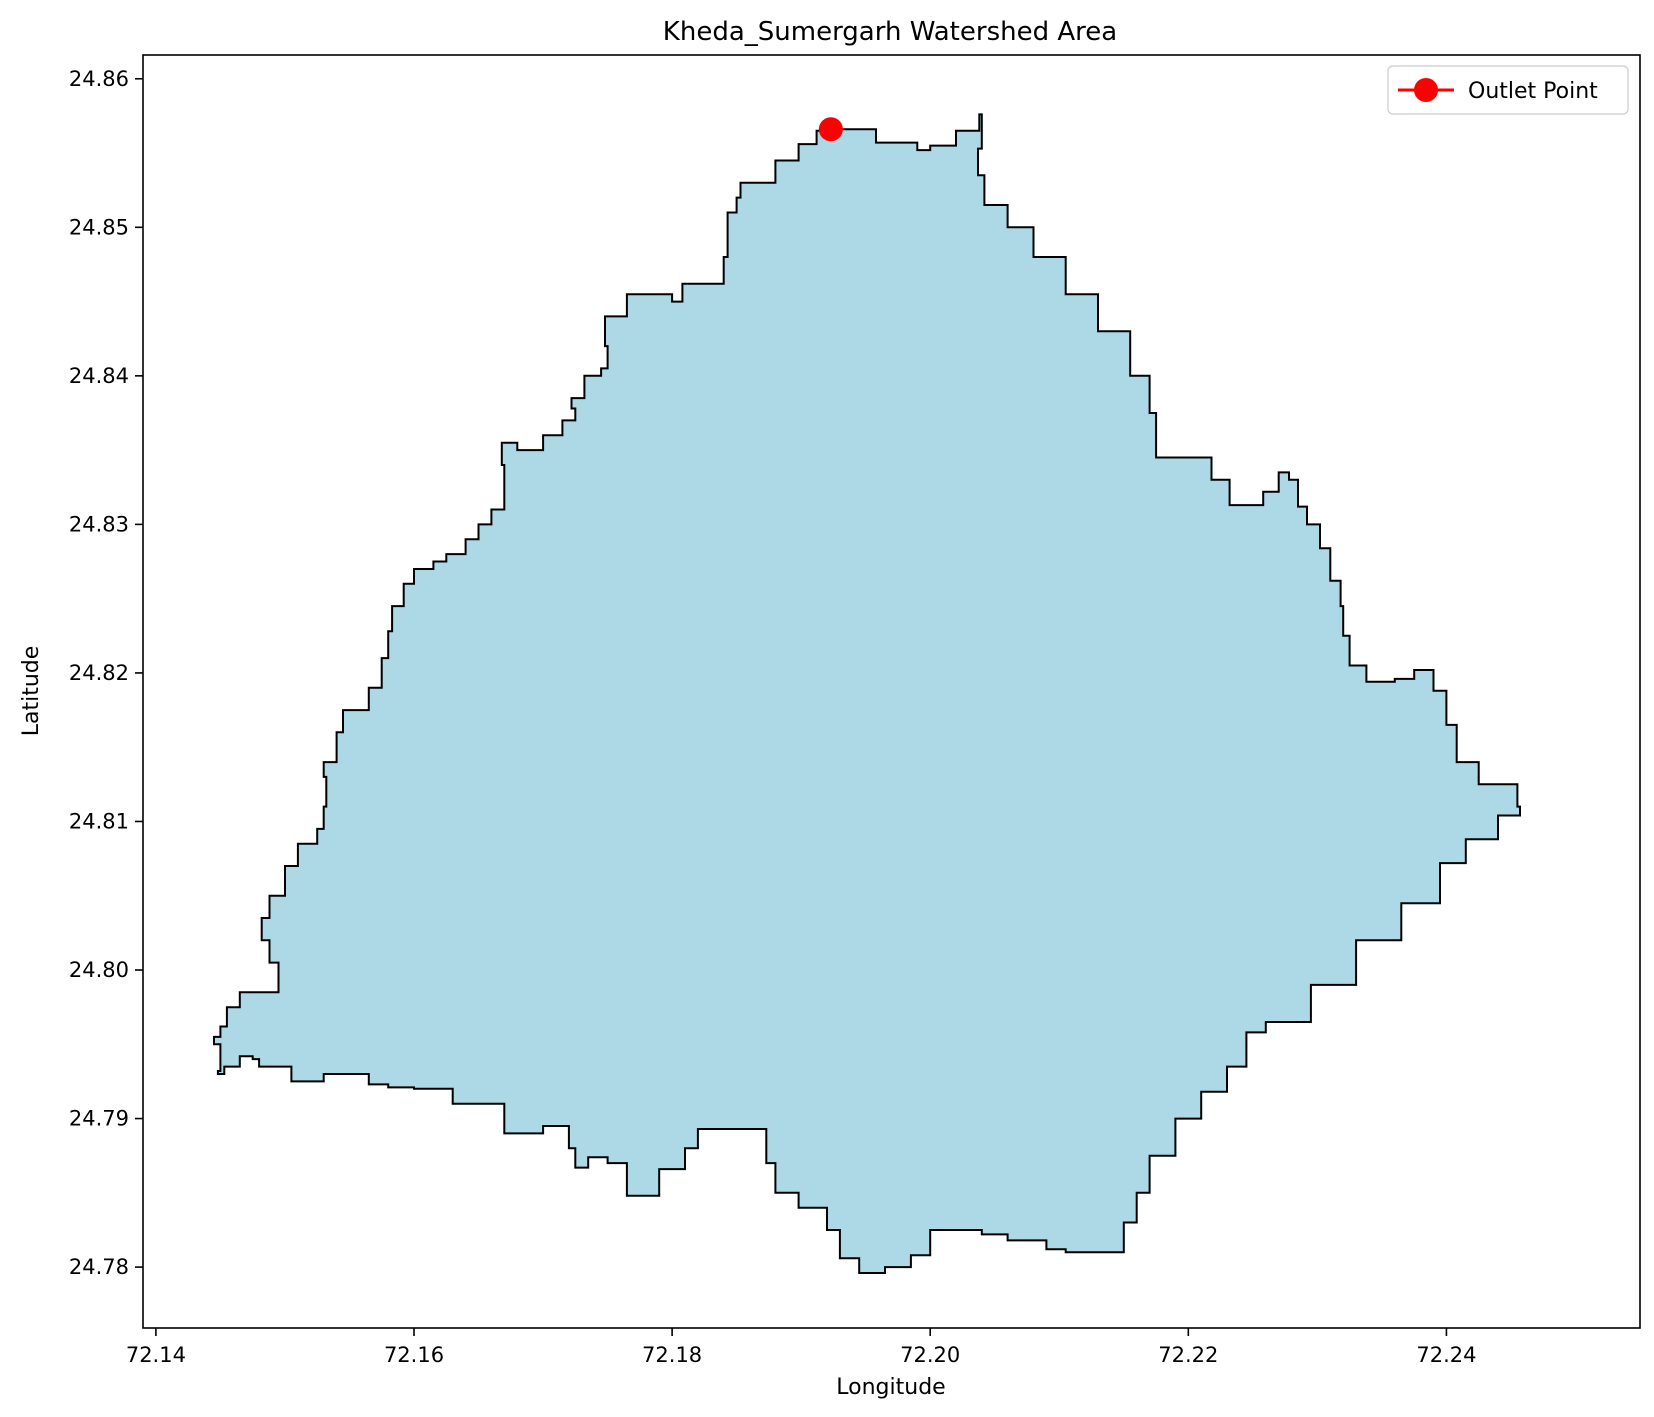 This screenshot has height=1417, width=1654. I want to click on x-tick-label: 72.14, so click(156, 1355).